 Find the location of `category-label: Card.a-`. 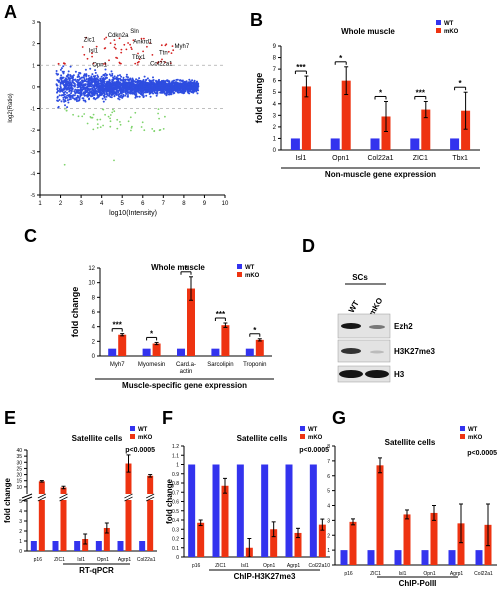

category-label: Card.a- is located at coordinates (186, 365).